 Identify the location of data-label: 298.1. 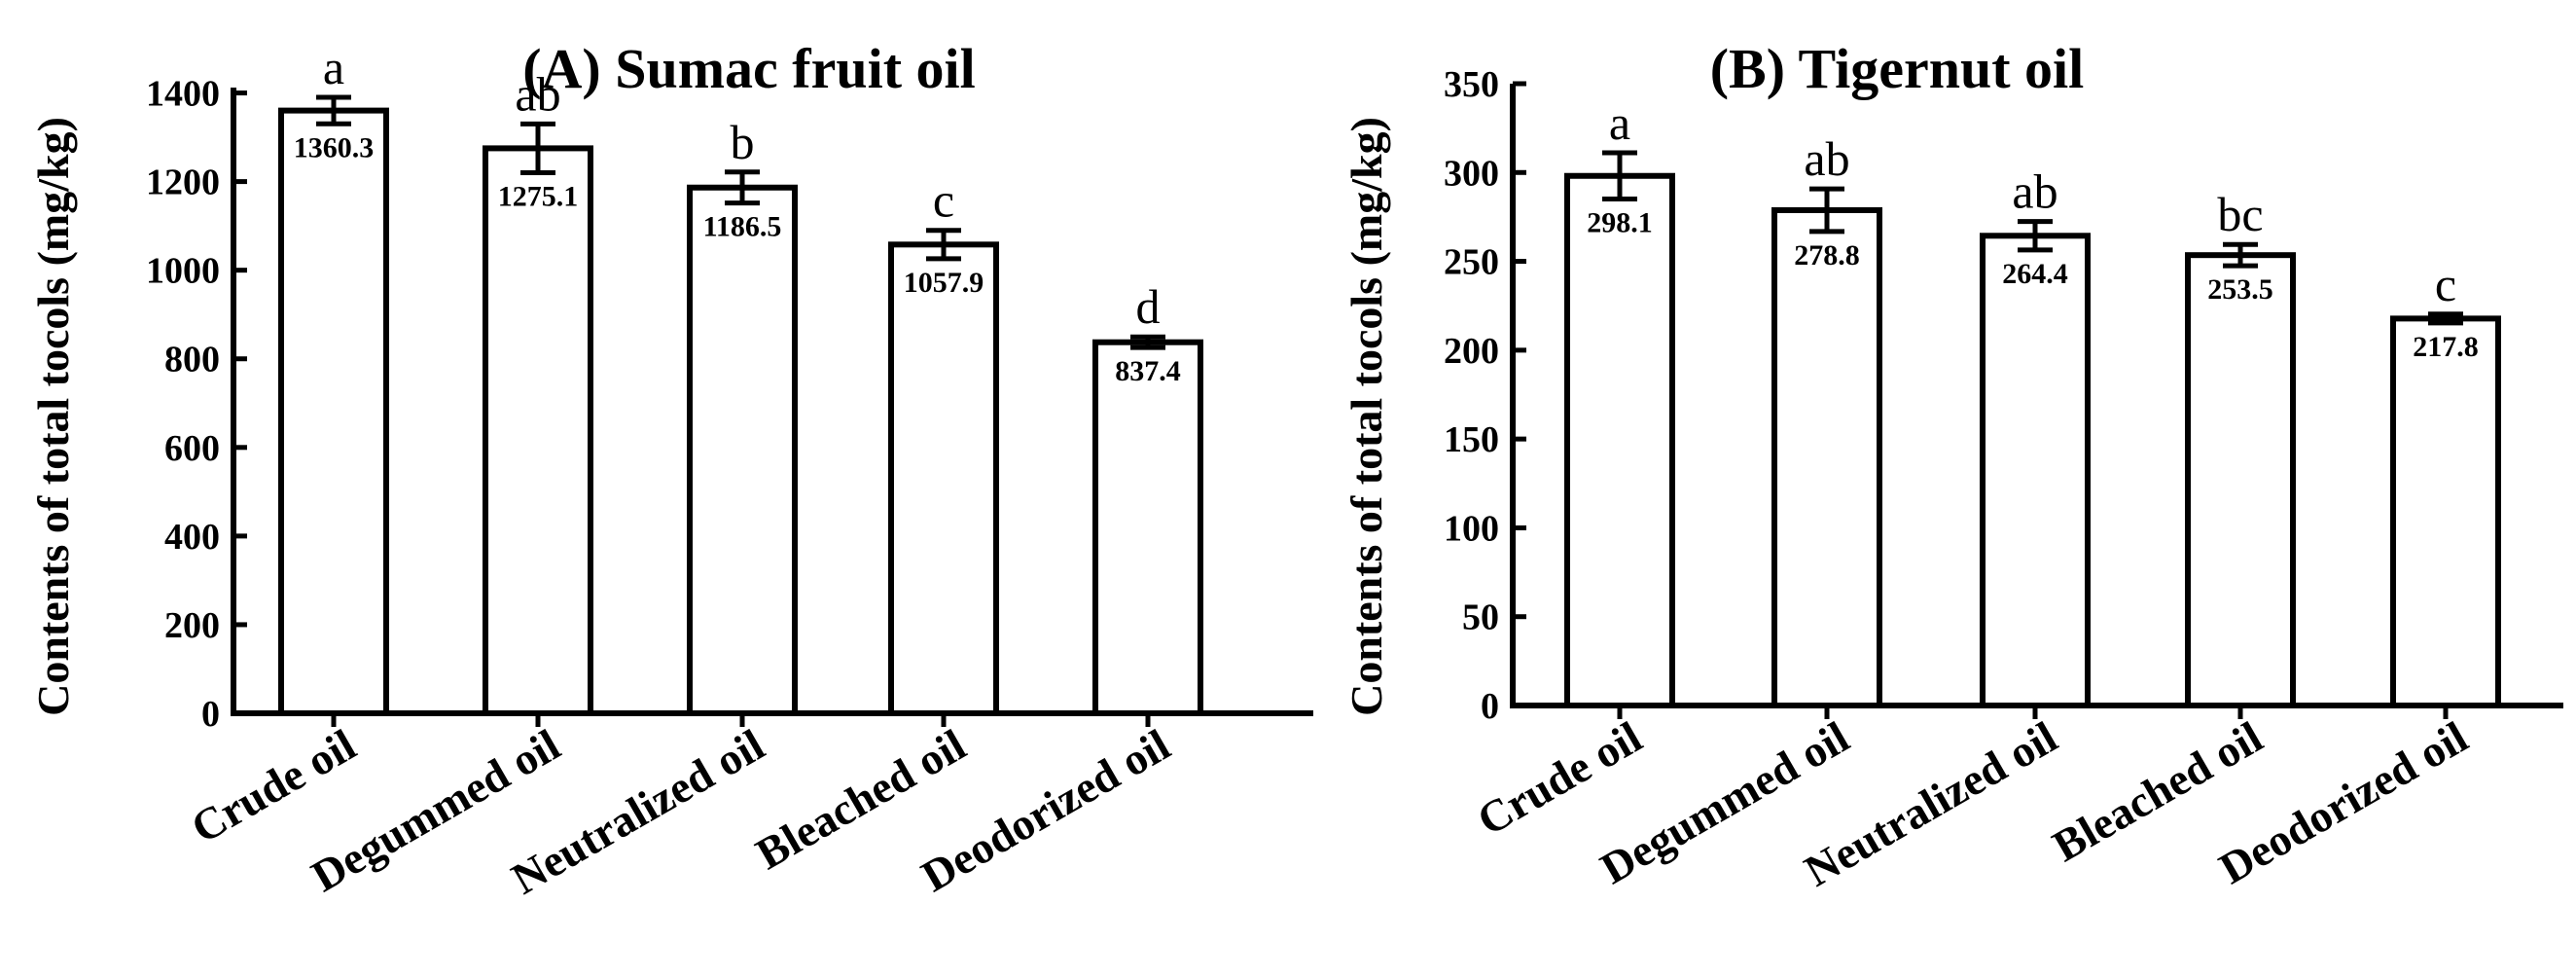
(1620, 222).